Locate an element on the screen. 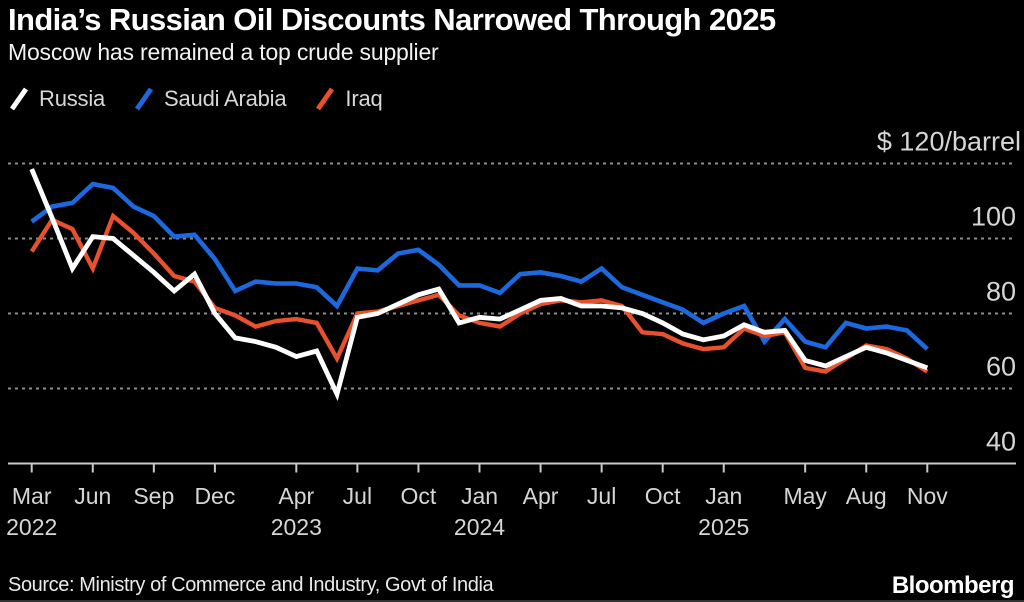 The width and height of the screenshot is (1024, 602). x-tick-label: Dec is located at coordinates (214, 496).